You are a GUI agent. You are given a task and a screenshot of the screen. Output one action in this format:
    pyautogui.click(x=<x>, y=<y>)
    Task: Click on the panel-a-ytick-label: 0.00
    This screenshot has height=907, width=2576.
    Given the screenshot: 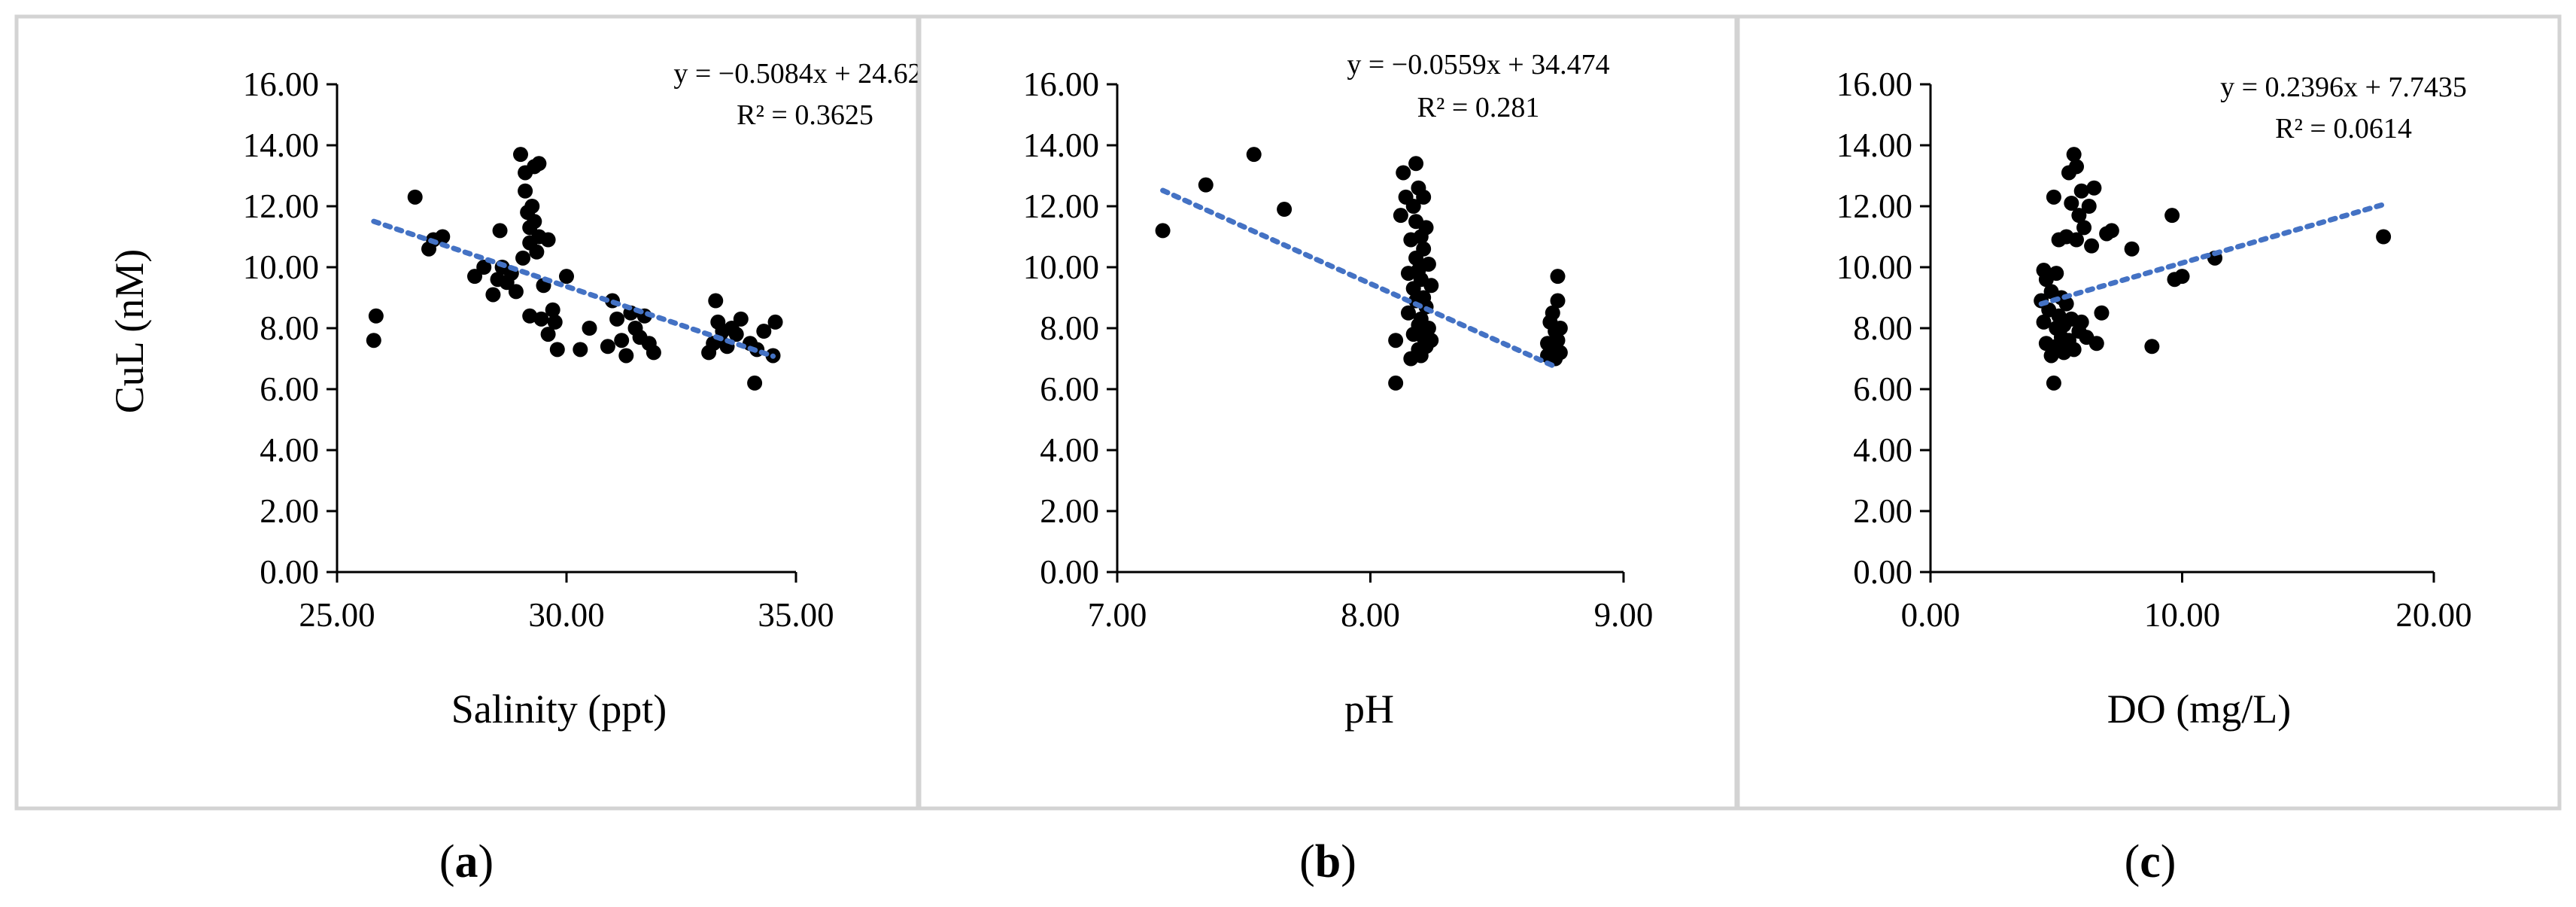 What is the action you would take?
    pyautogui.click(x=289, y=572)
    